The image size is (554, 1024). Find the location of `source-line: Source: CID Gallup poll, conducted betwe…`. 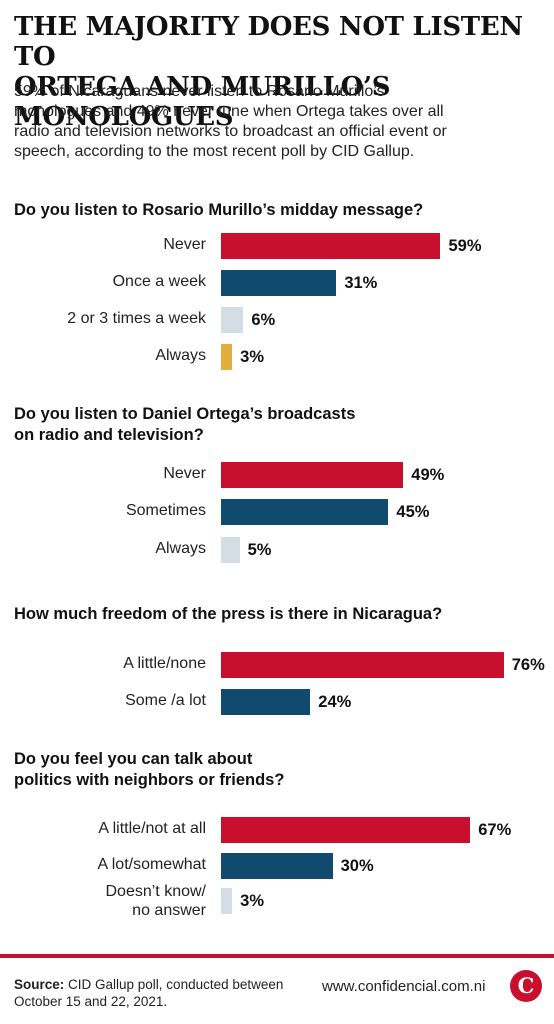

source-line: Source: CID Gallup poll, conducted betwe… is located at coordinates (164, 984).